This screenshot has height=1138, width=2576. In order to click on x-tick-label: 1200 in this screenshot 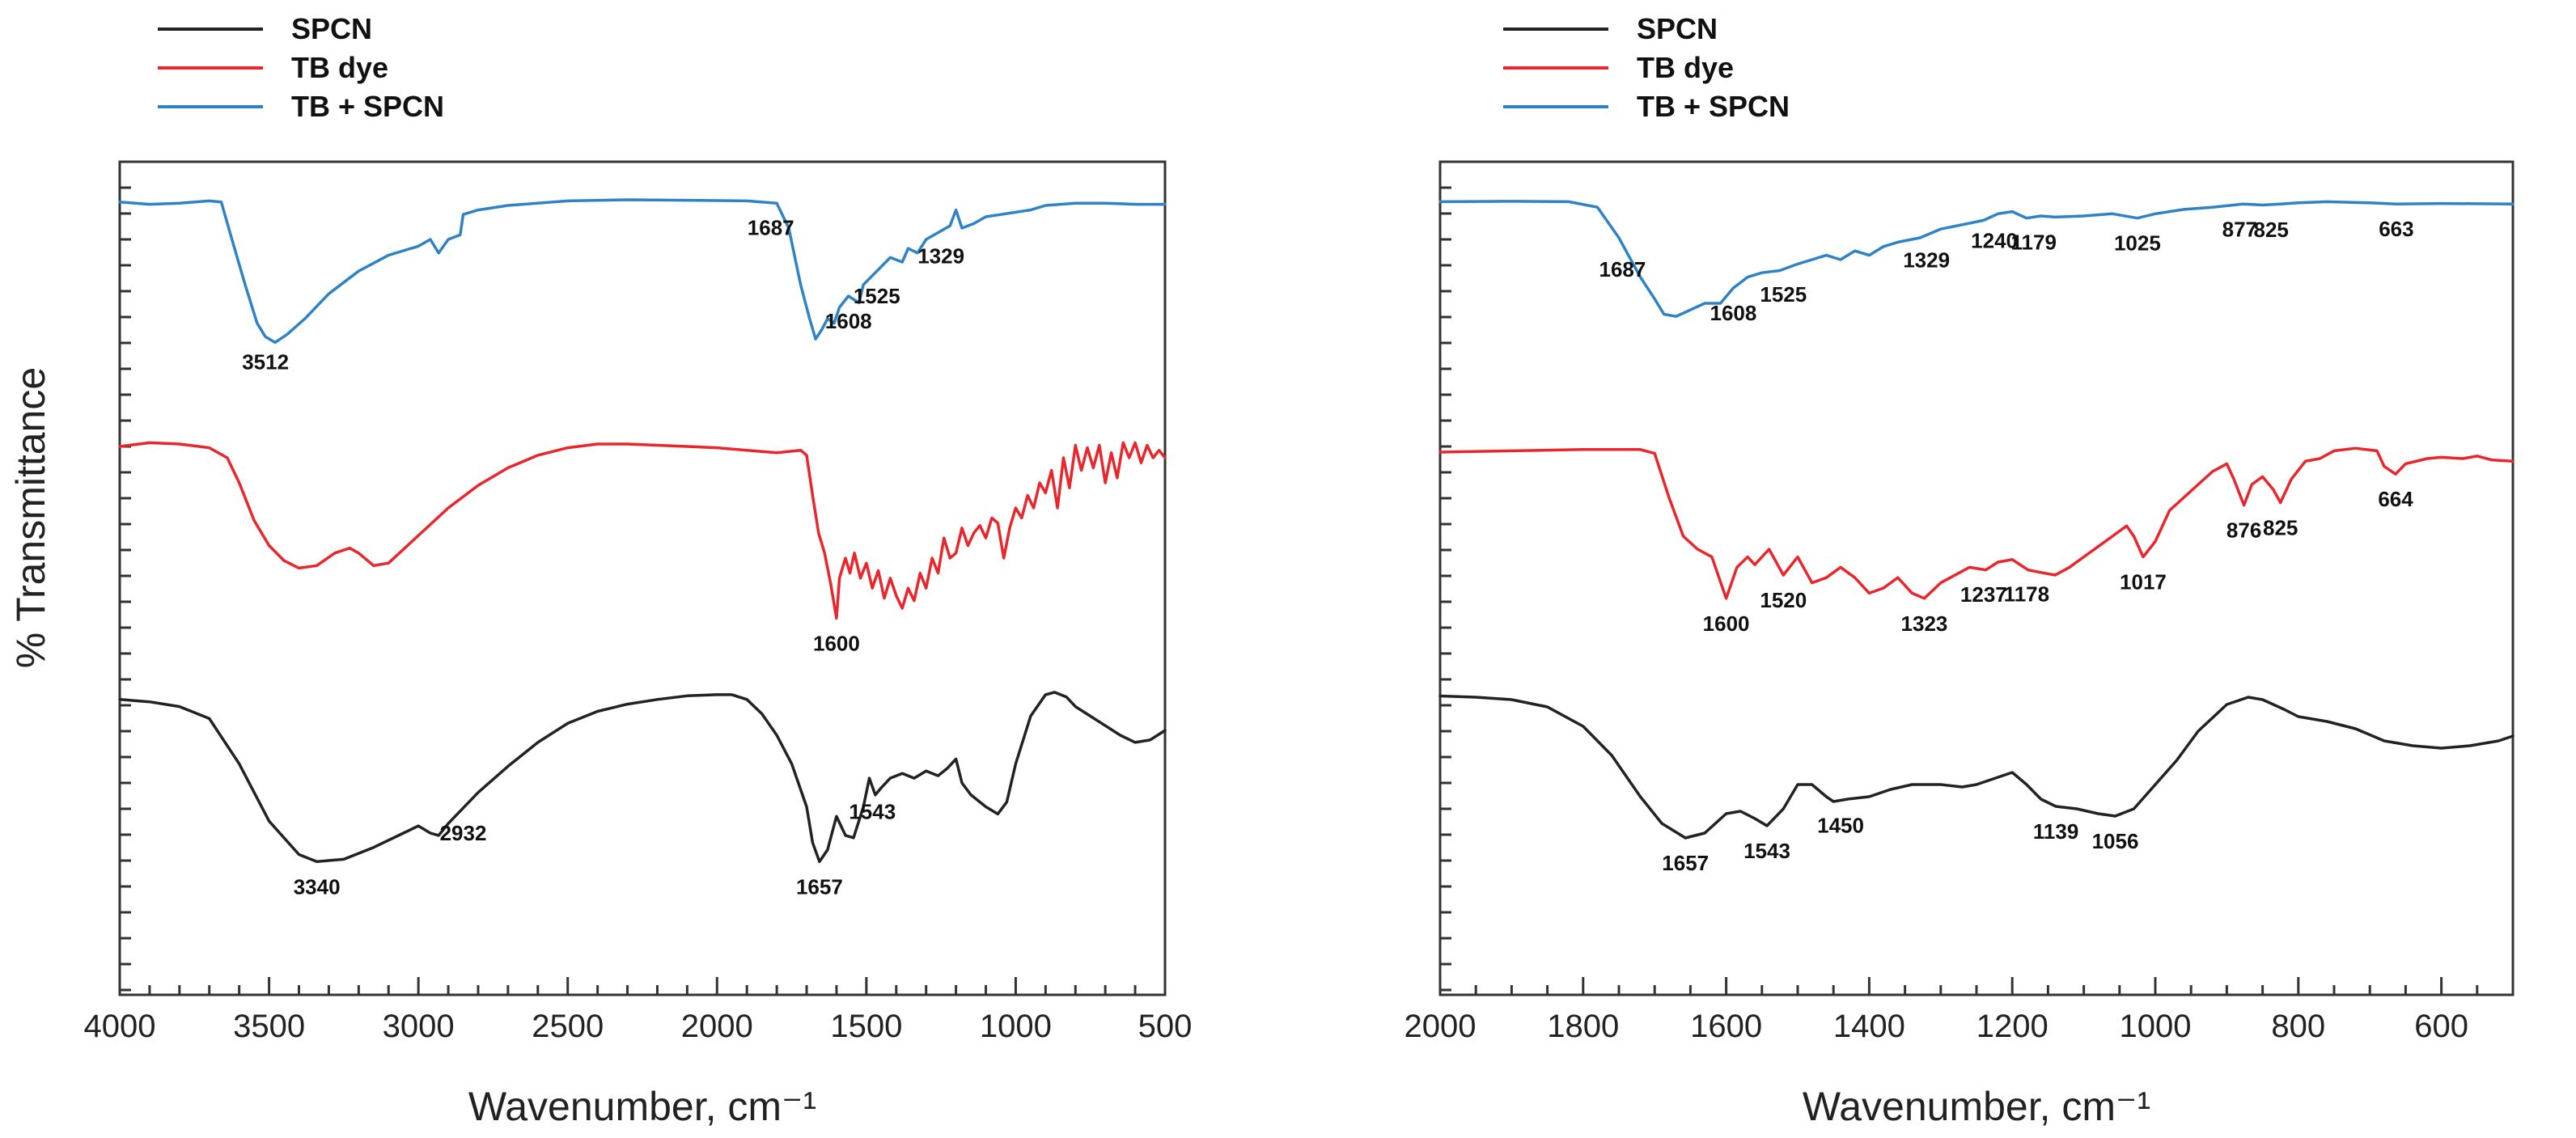, I will do `click(2012, 1026)`.